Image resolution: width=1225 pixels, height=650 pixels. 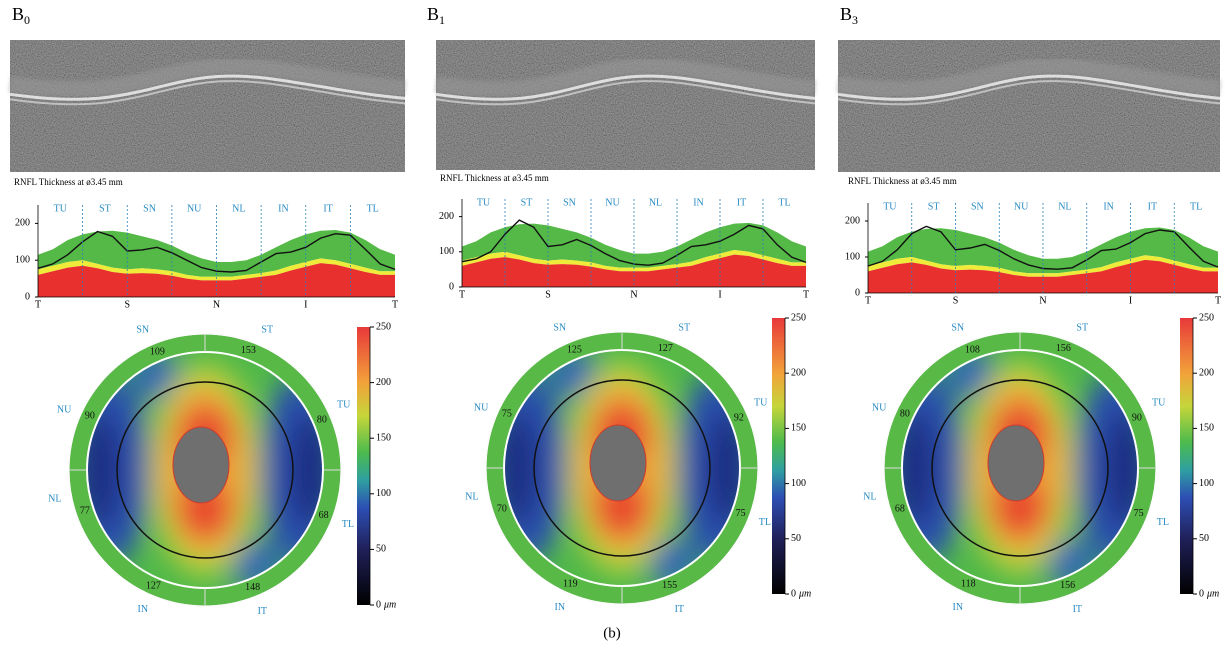 I want to click on map-sector-value: 153, so click(x=248, y=350).